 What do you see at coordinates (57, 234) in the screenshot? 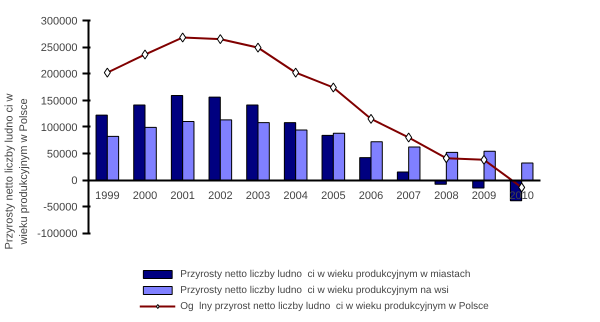
I see `y-tick-label: -100000` at bounding box center [57, 234].